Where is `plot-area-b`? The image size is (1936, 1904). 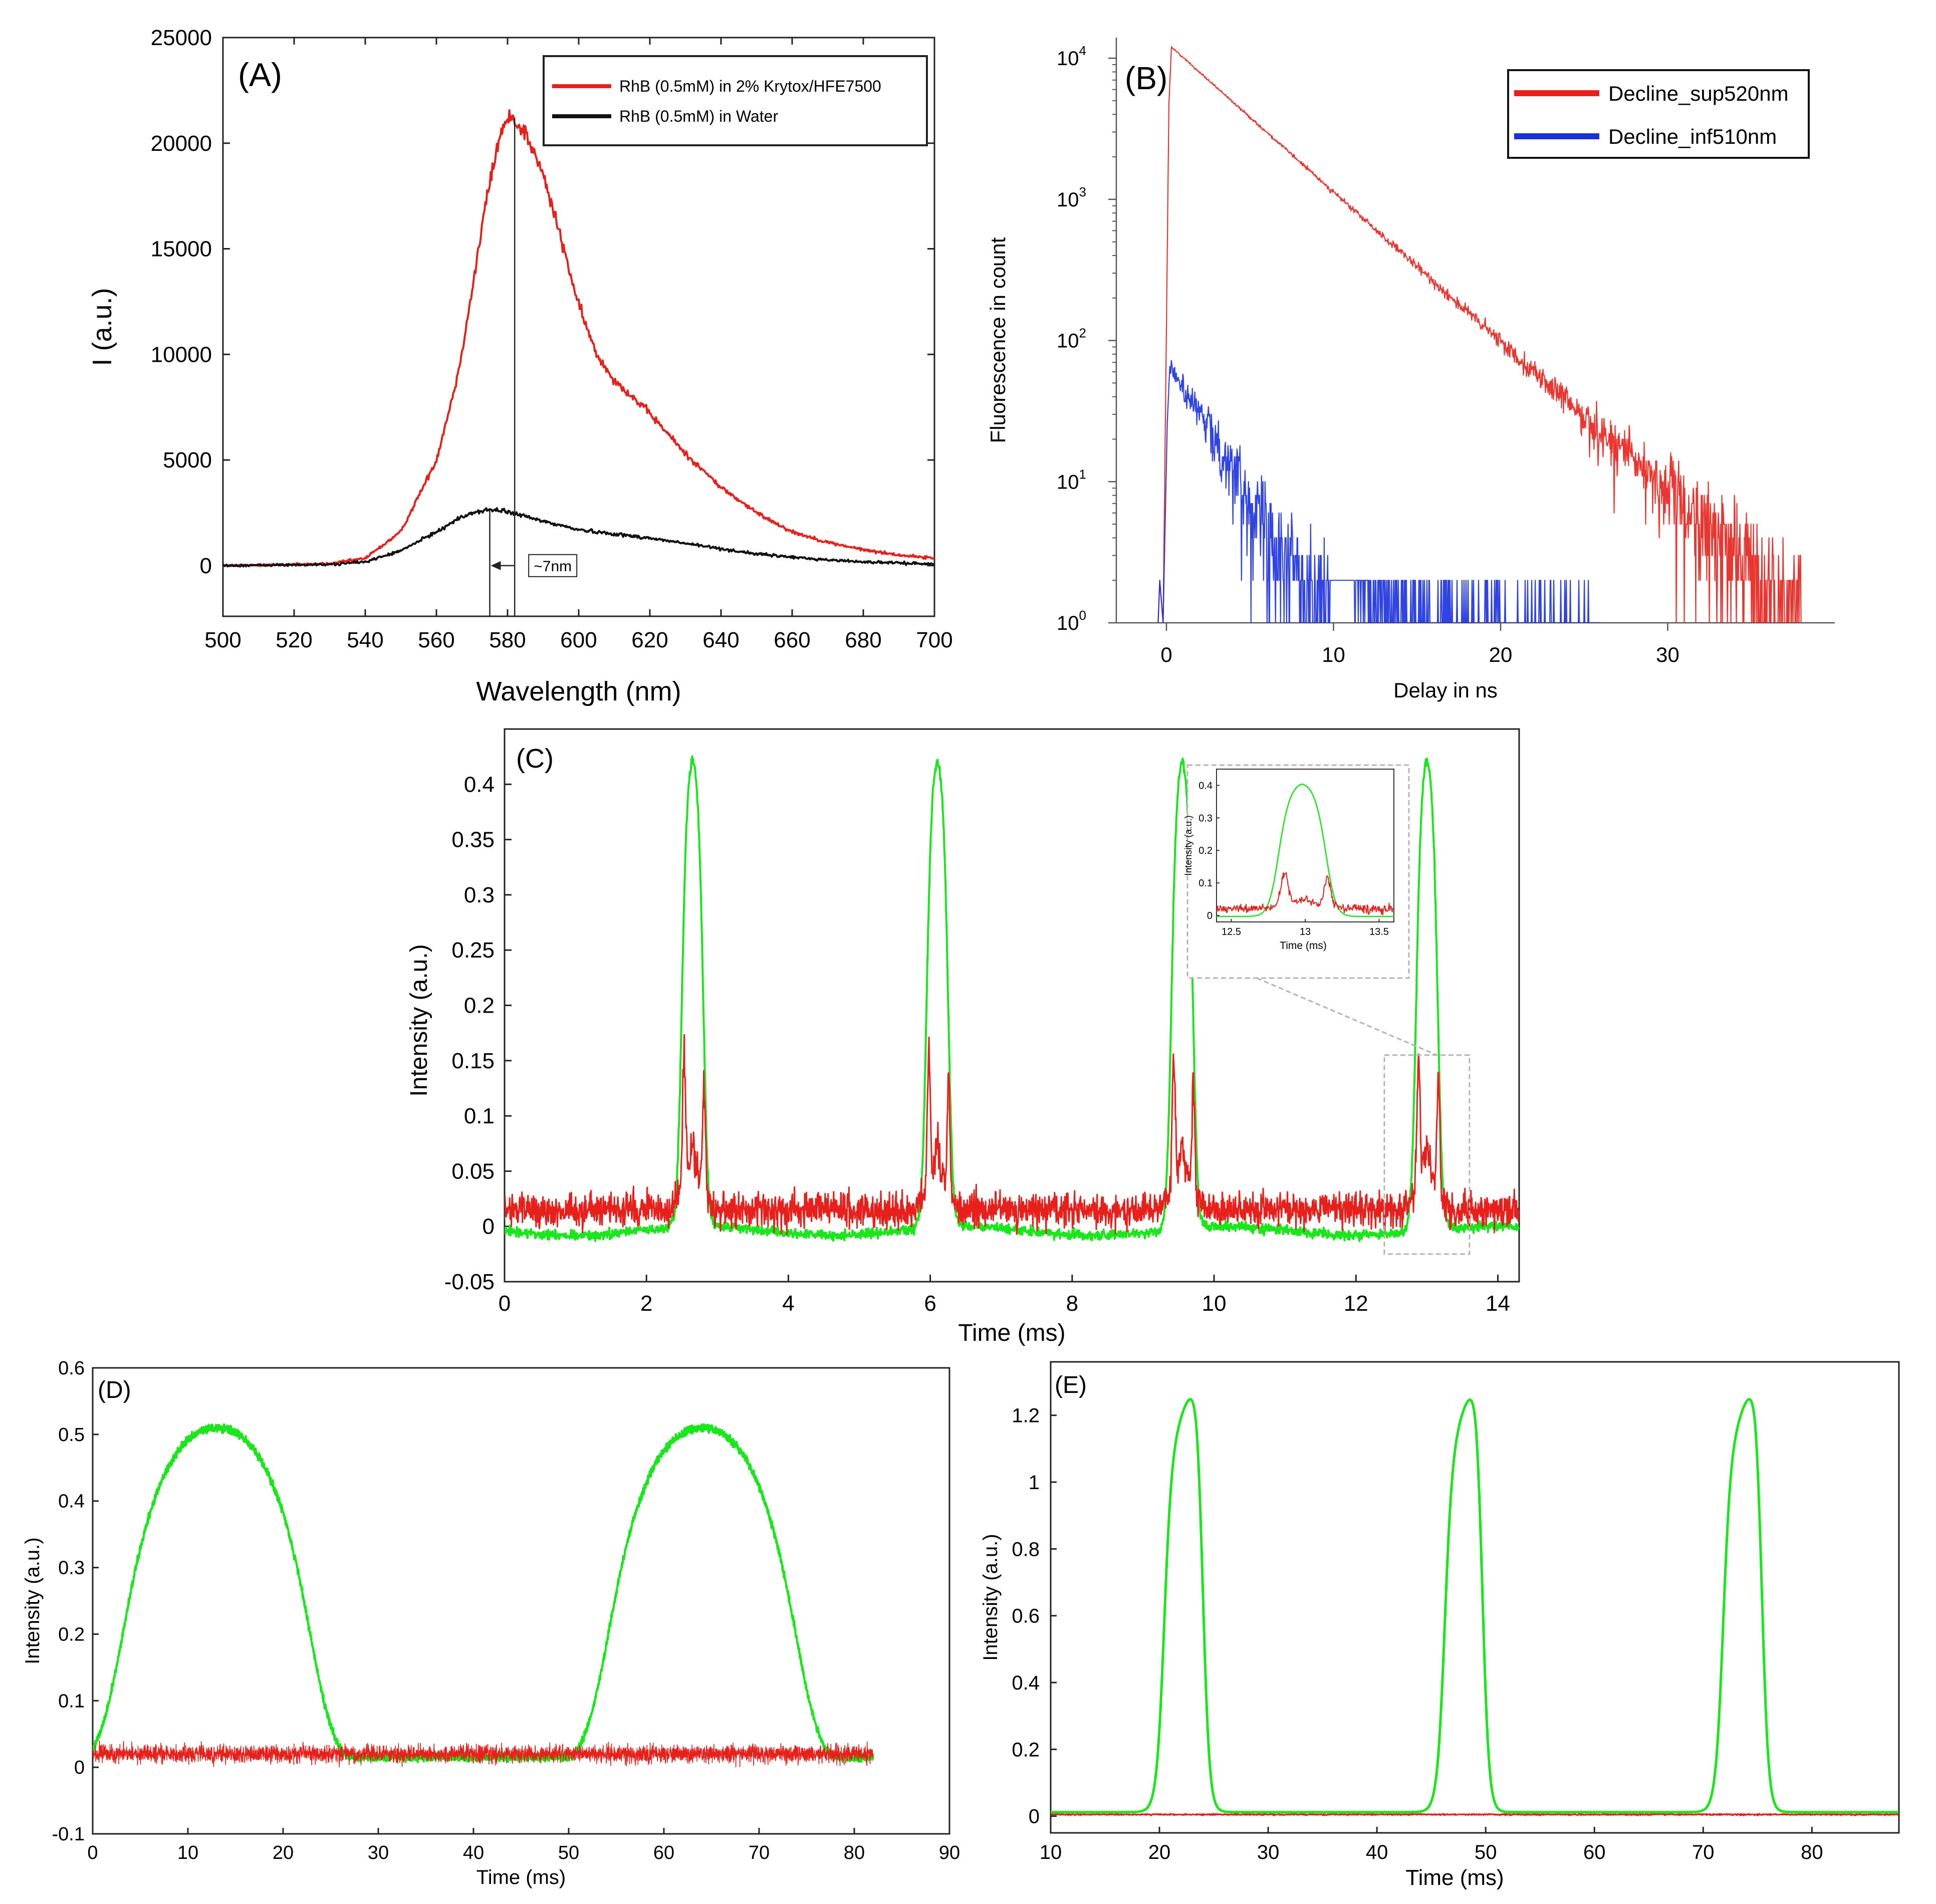
plot-area-b is located at coordinates (1479, 335).